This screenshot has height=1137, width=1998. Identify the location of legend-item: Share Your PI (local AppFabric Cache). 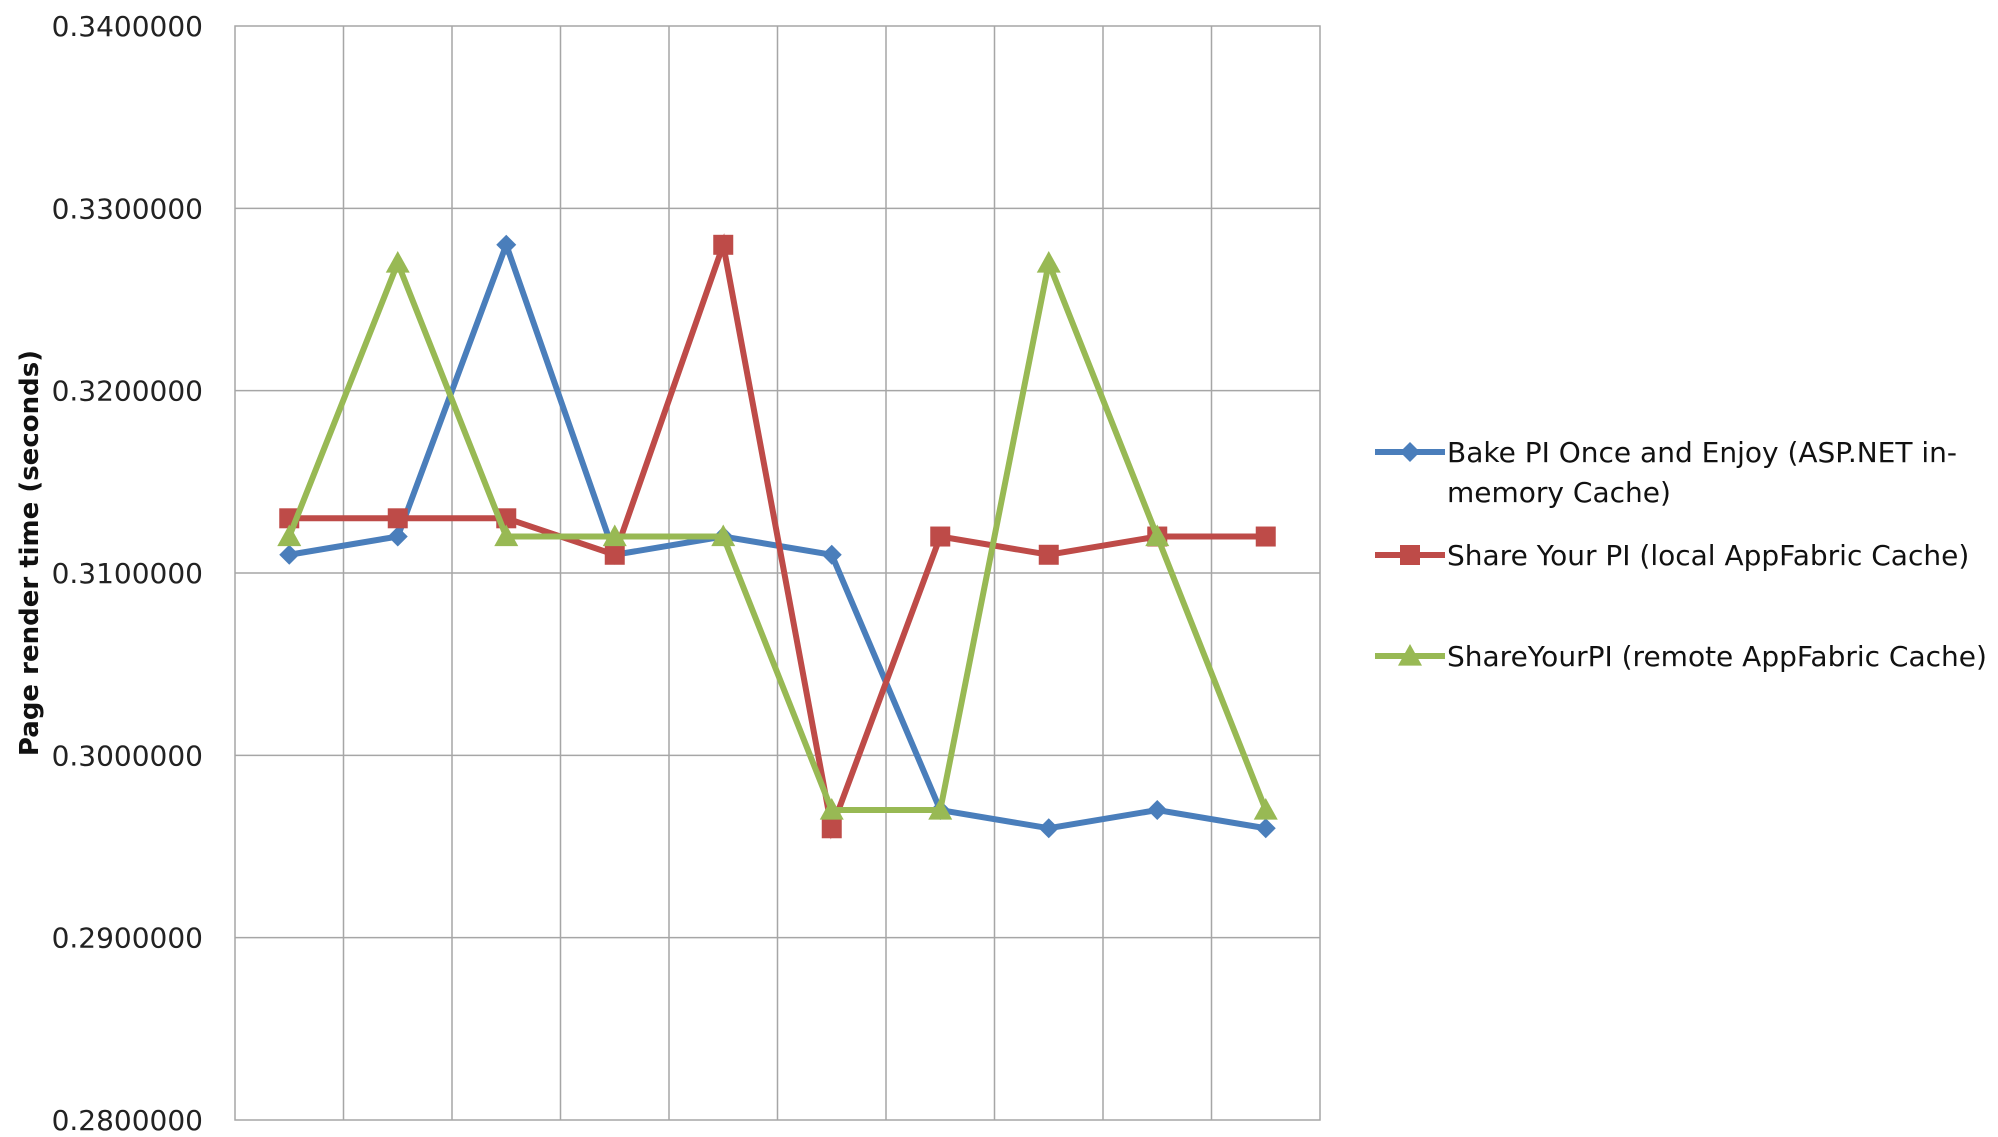
(1672, 555).